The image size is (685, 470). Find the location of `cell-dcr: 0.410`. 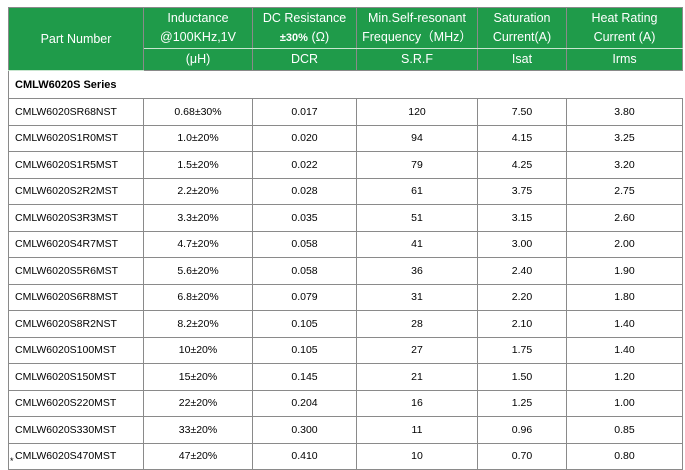

cell-dcr: 0.410 is located at coordinates (304, 456).